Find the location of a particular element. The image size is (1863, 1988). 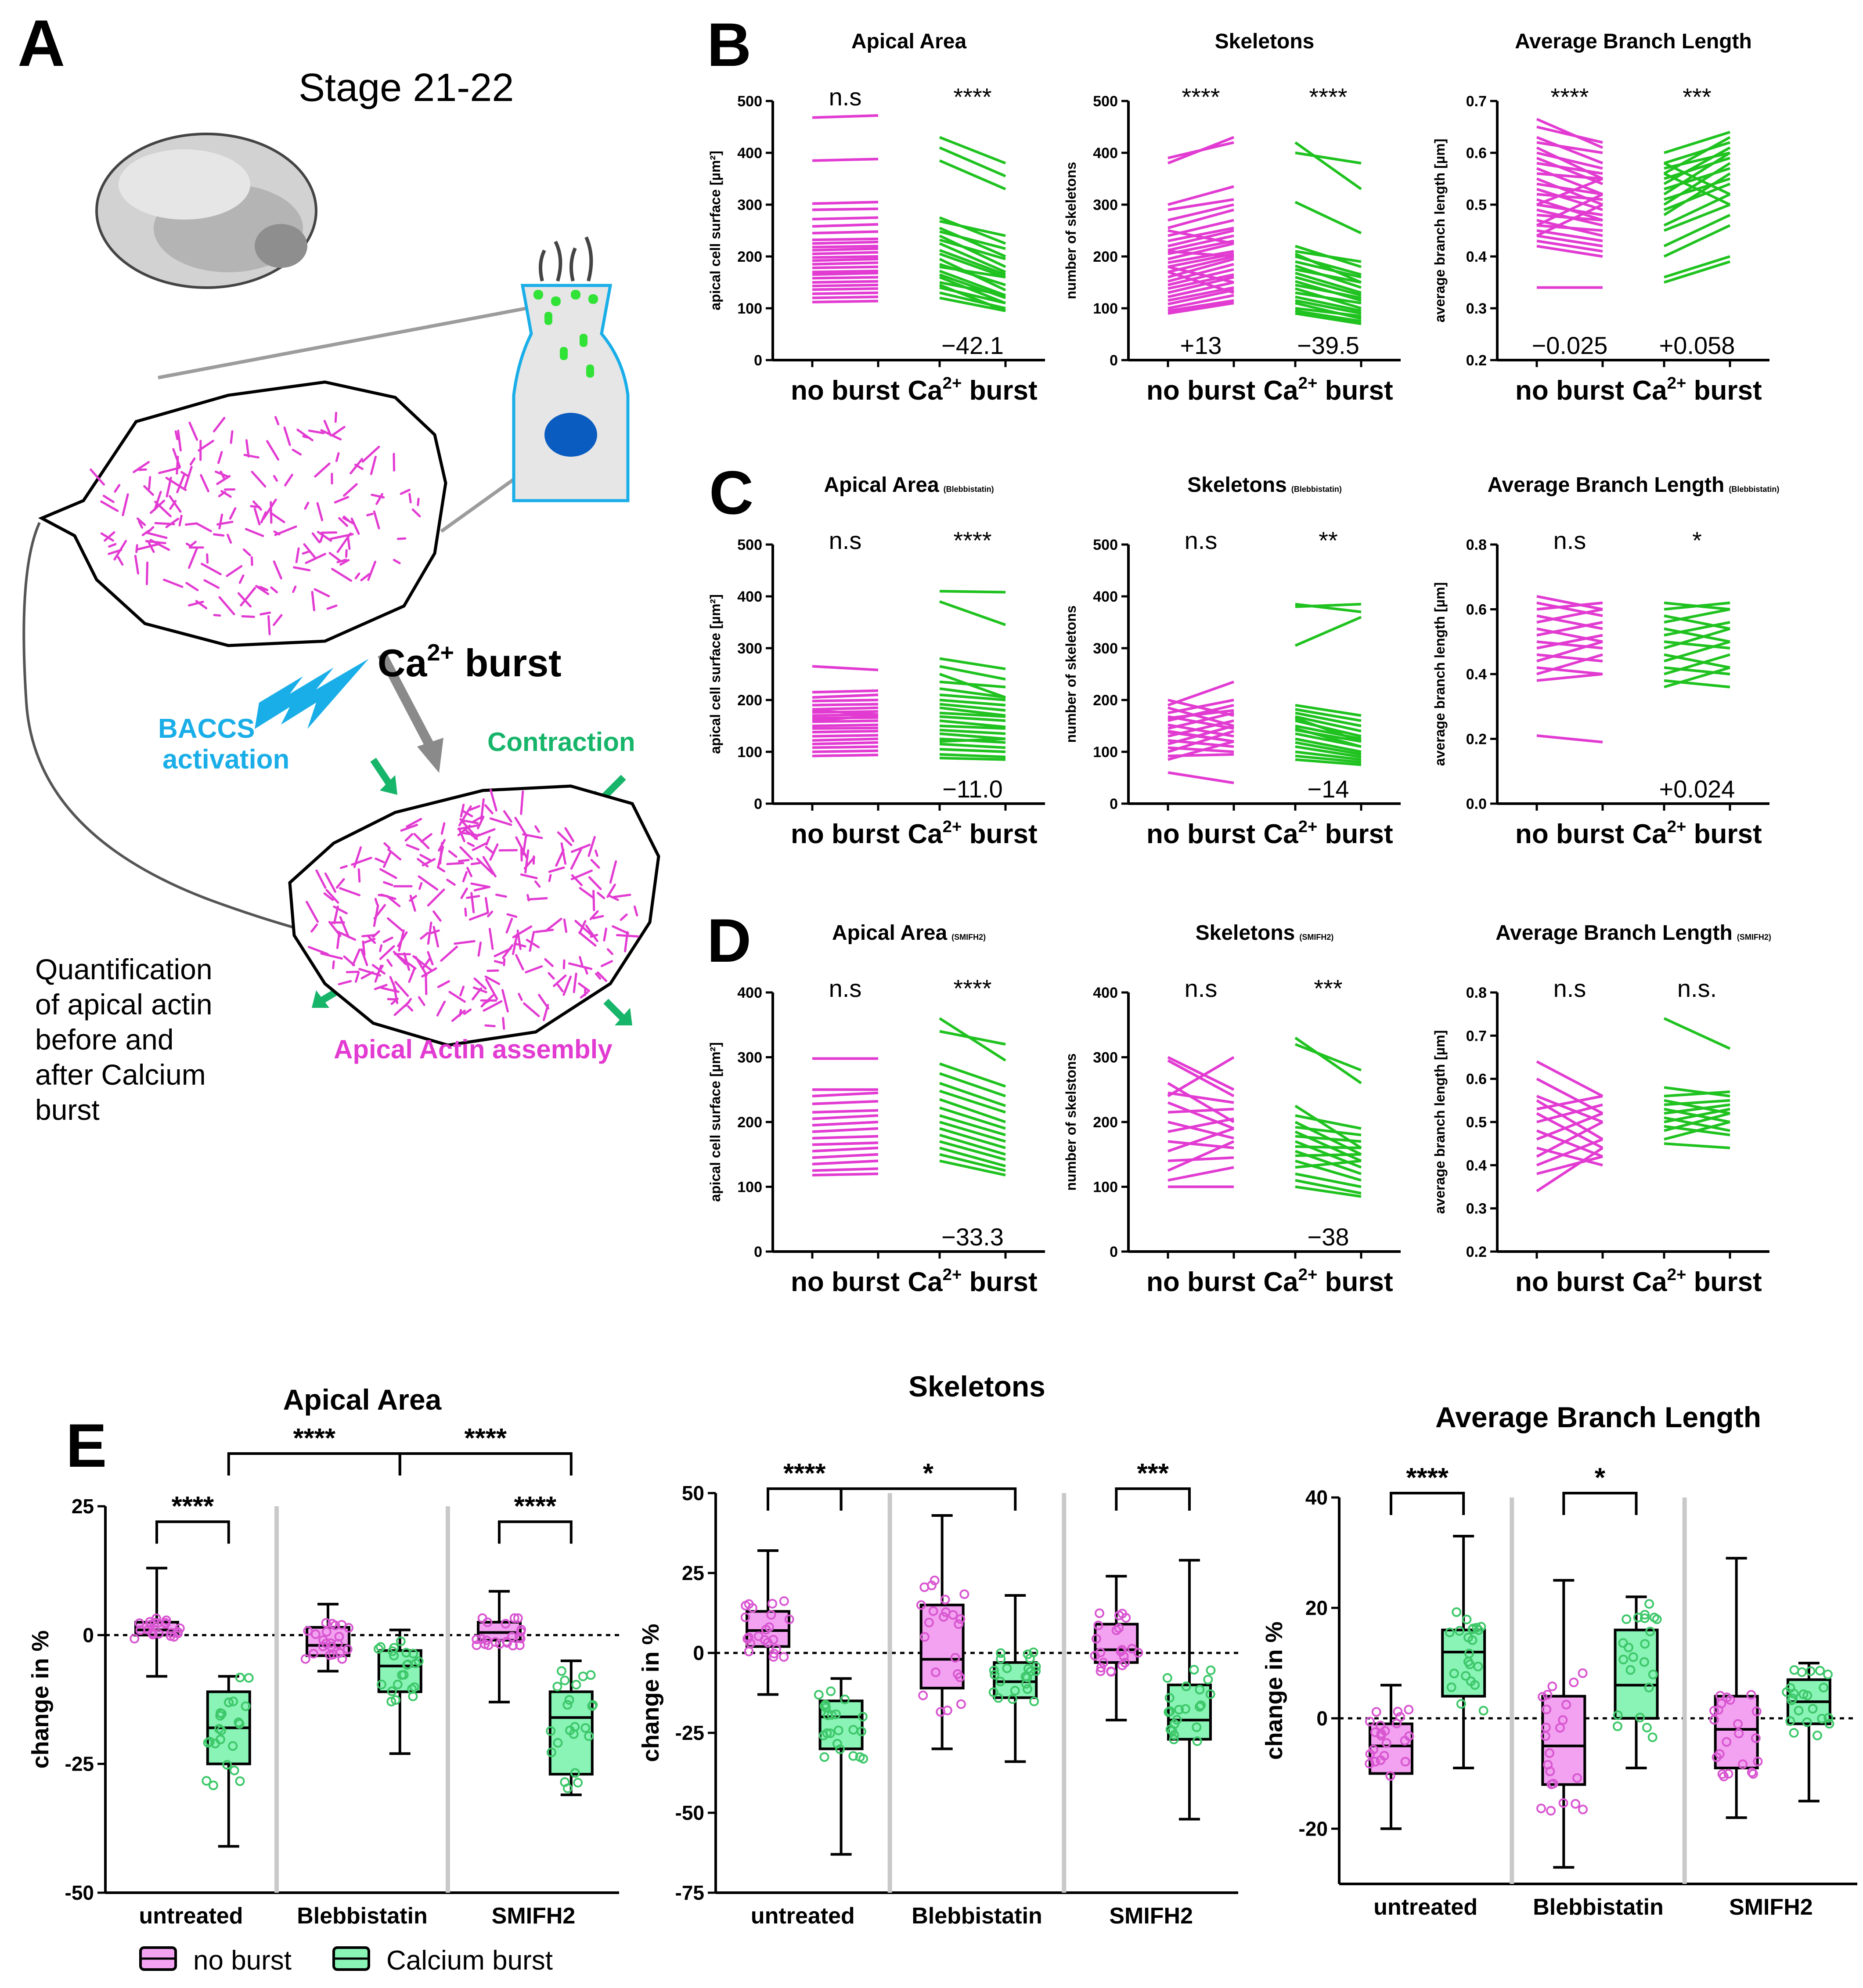

ca-burst-ca: Ca is located at coordinates (403, 663).